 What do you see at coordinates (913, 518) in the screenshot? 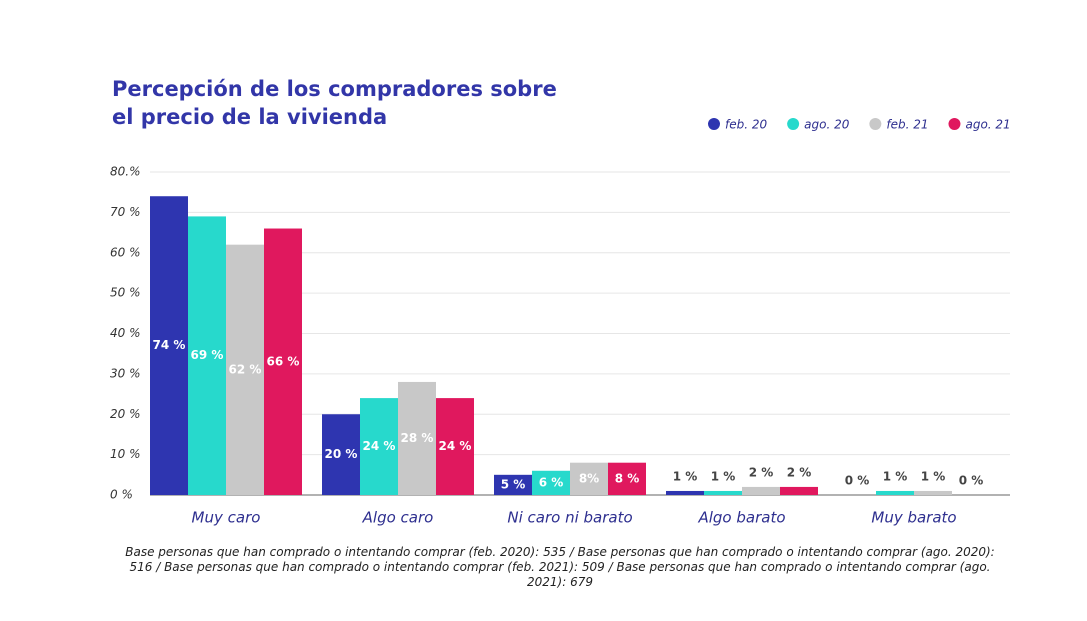
I see `x-tick-label: Muy barato` at bounding box center [913, 518].